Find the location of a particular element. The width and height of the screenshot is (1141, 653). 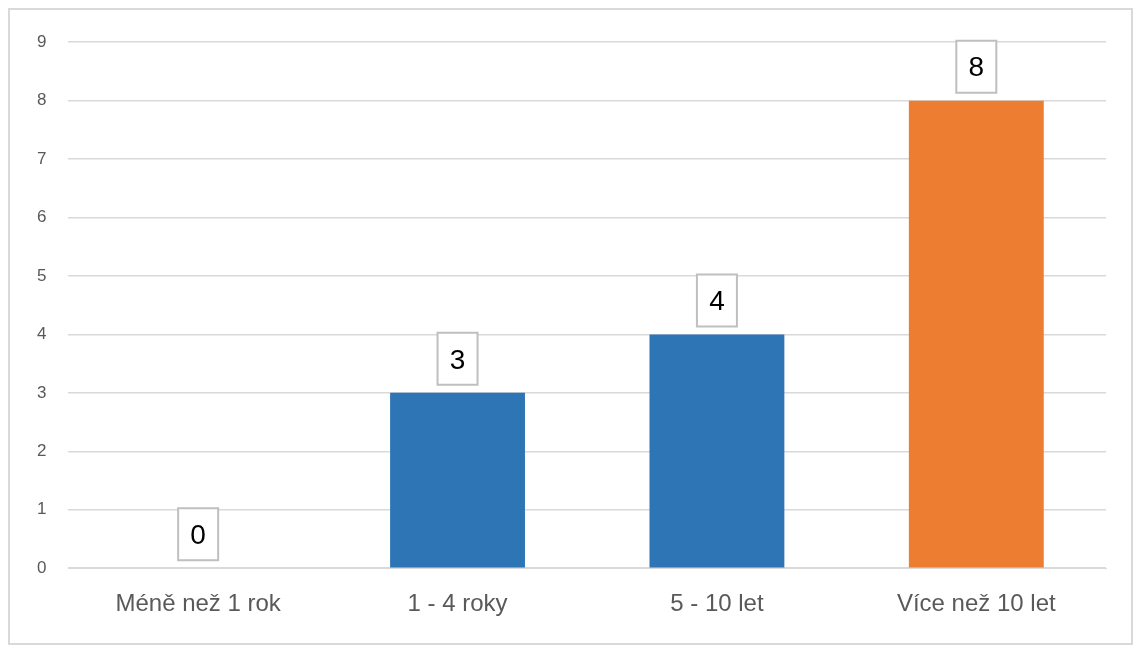

y-tick-label: 4 is located at coordinates (41, 334).